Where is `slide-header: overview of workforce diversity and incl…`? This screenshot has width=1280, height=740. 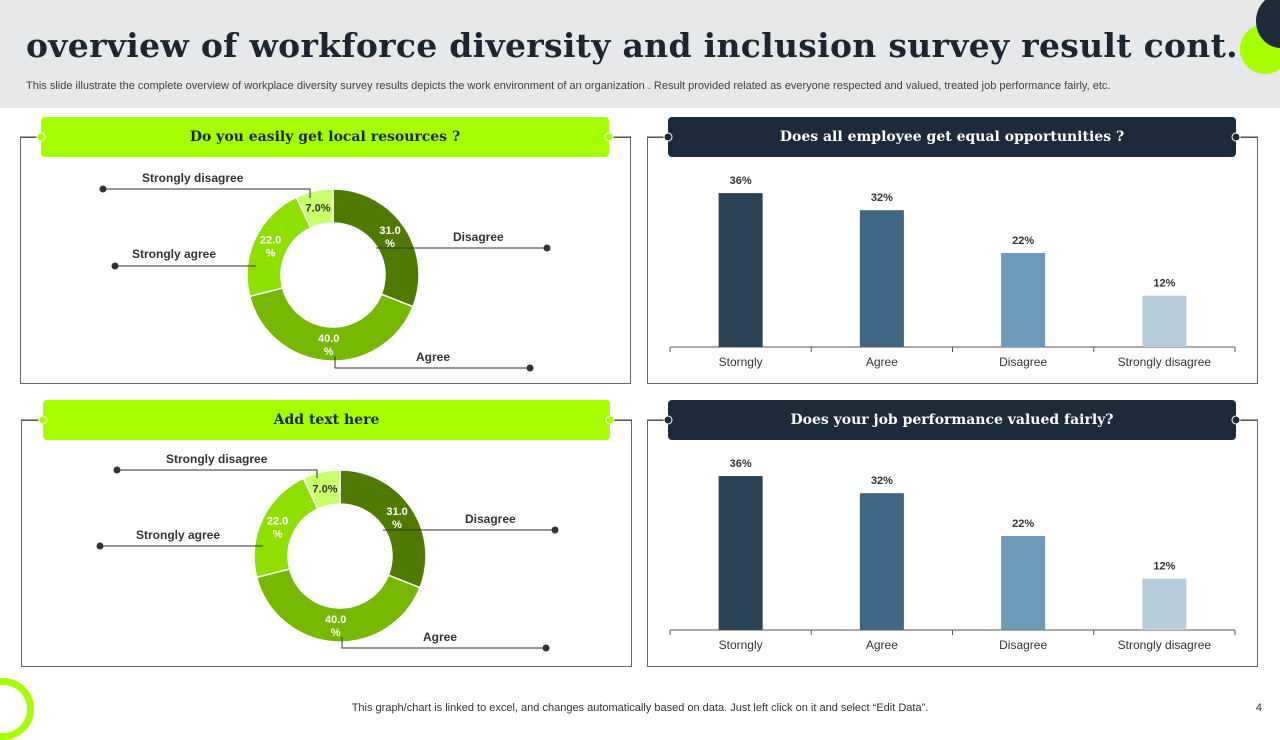 slide-header: overview of workforce diversity and incl… is located at coordinates (640, 54).